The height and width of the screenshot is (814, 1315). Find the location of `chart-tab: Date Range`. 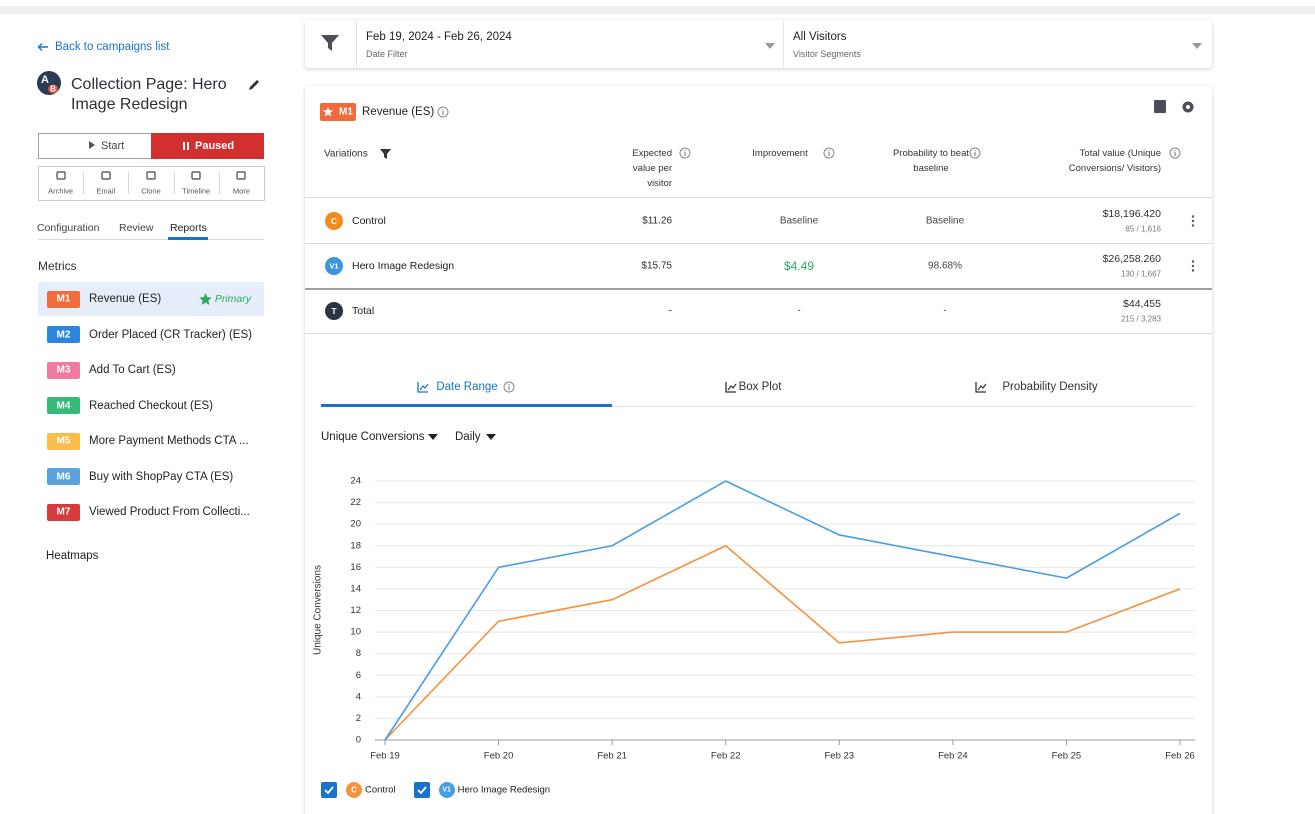

chart-tab: Date Range is located at coordinates (467, 387).